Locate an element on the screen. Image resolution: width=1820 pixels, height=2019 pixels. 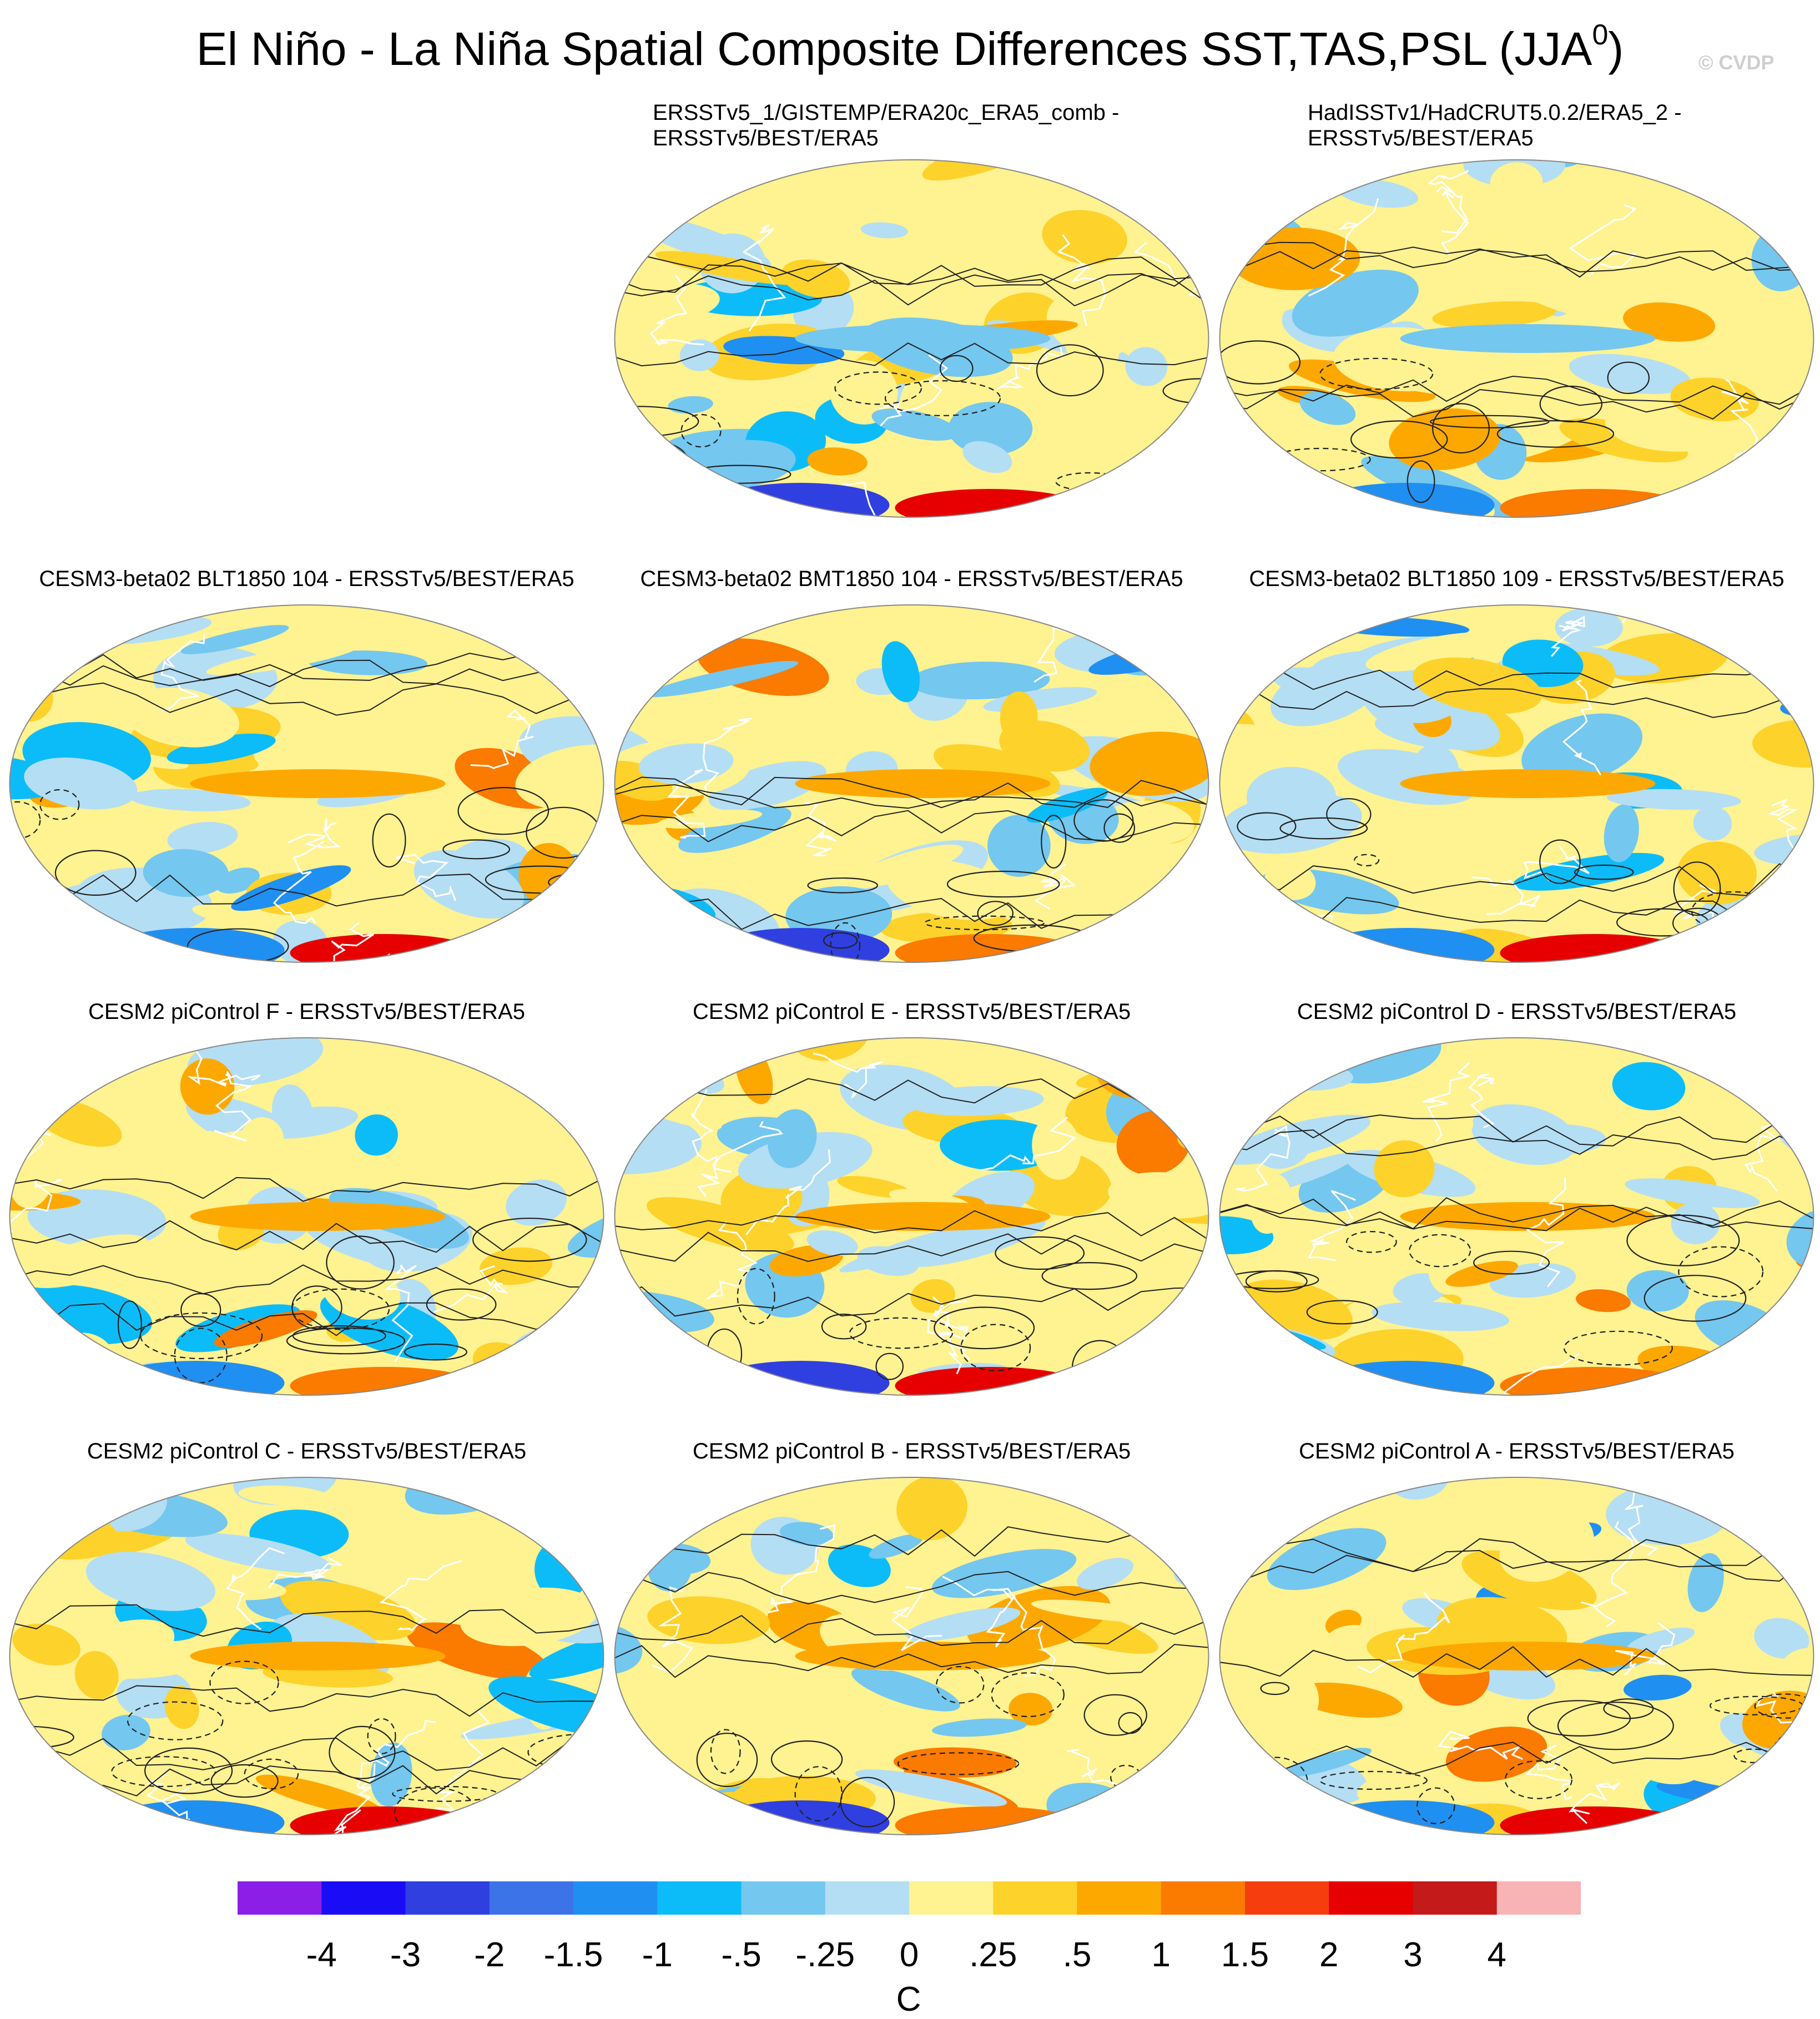
title-superscript: 0 is located at coordinates (1600, 35).